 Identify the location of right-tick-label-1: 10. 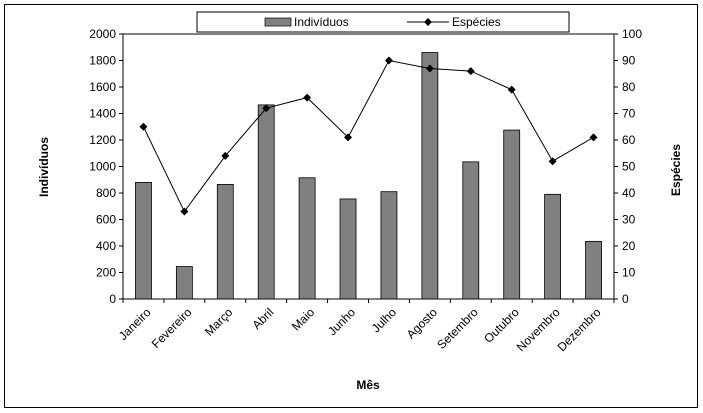
(629, 273).